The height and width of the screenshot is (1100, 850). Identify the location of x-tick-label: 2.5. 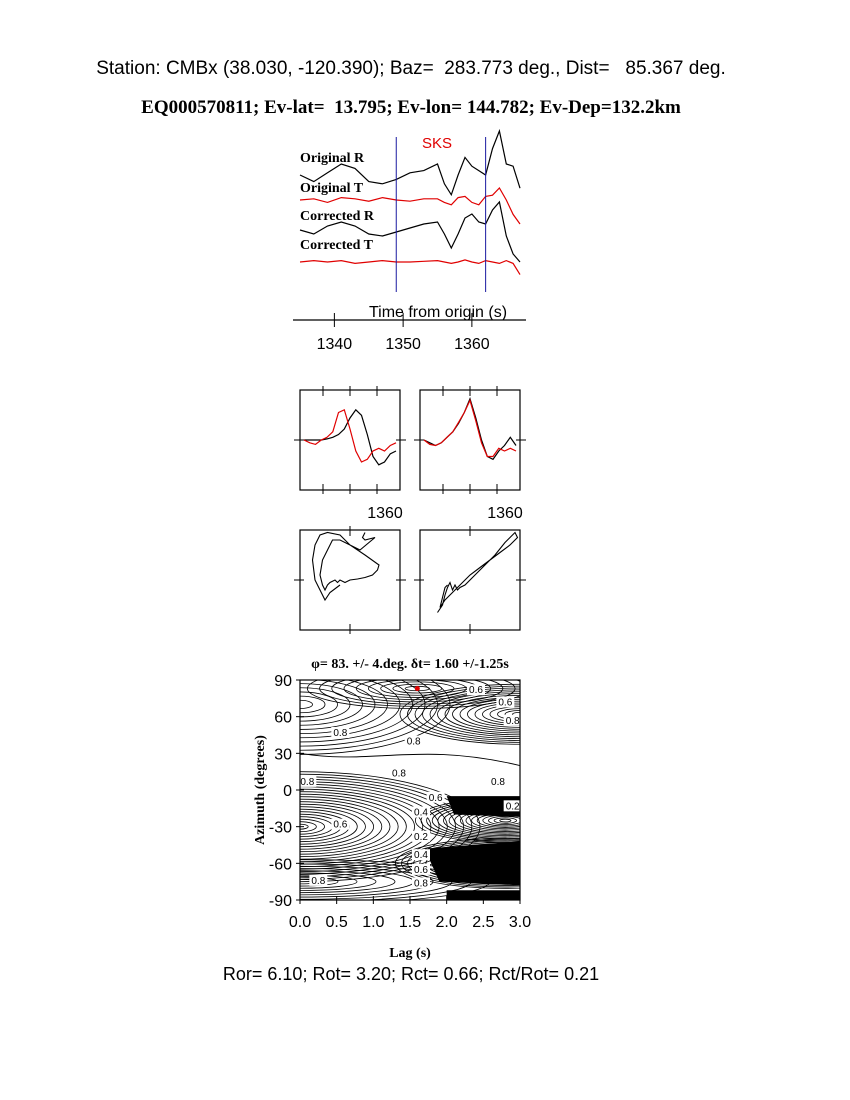
(483, 922).